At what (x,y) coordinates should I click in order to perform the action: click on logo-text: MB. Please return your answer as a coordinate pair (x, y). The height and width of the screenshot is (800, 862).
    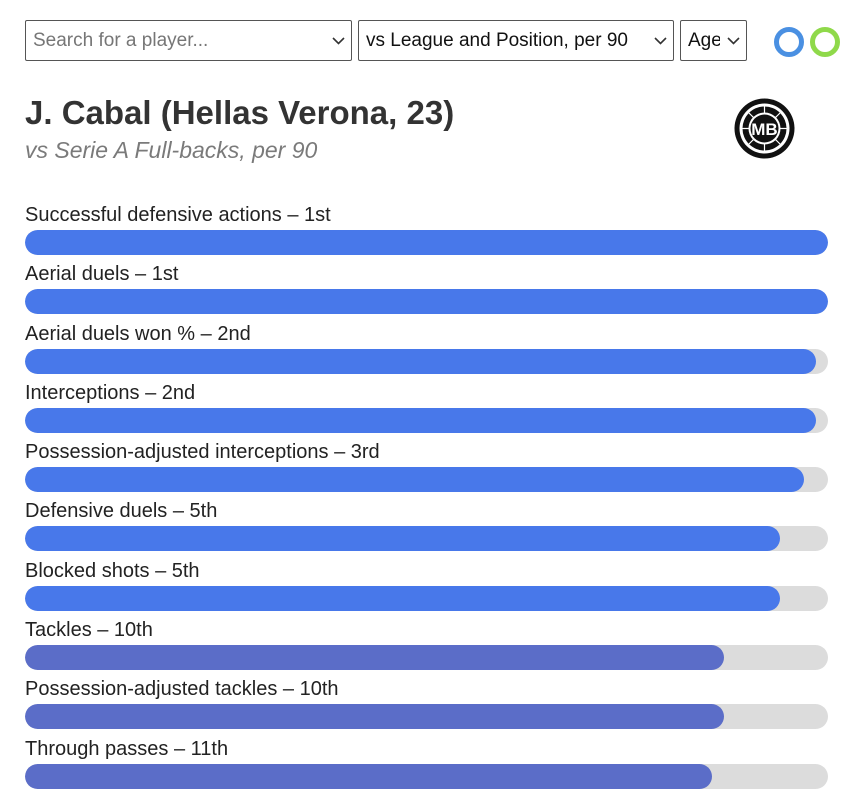
    Looking at the image, I should click on (764, 129).